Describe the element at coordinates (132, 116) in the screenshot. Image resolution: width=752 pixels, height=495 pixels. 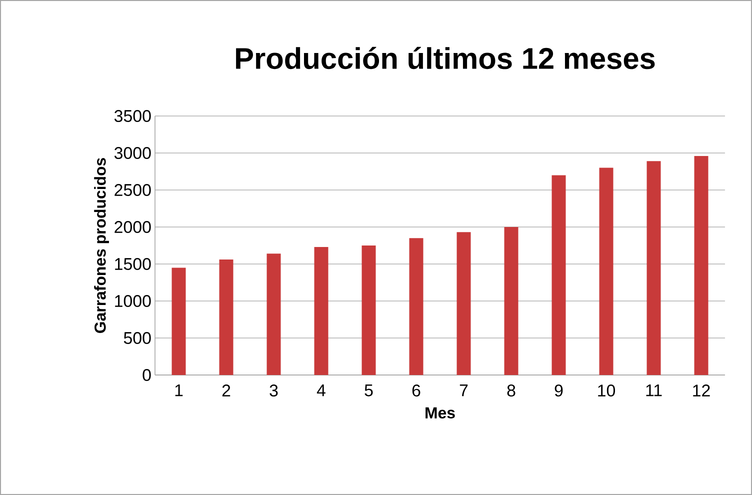
I see `y-tick-label: 3500` at that location.